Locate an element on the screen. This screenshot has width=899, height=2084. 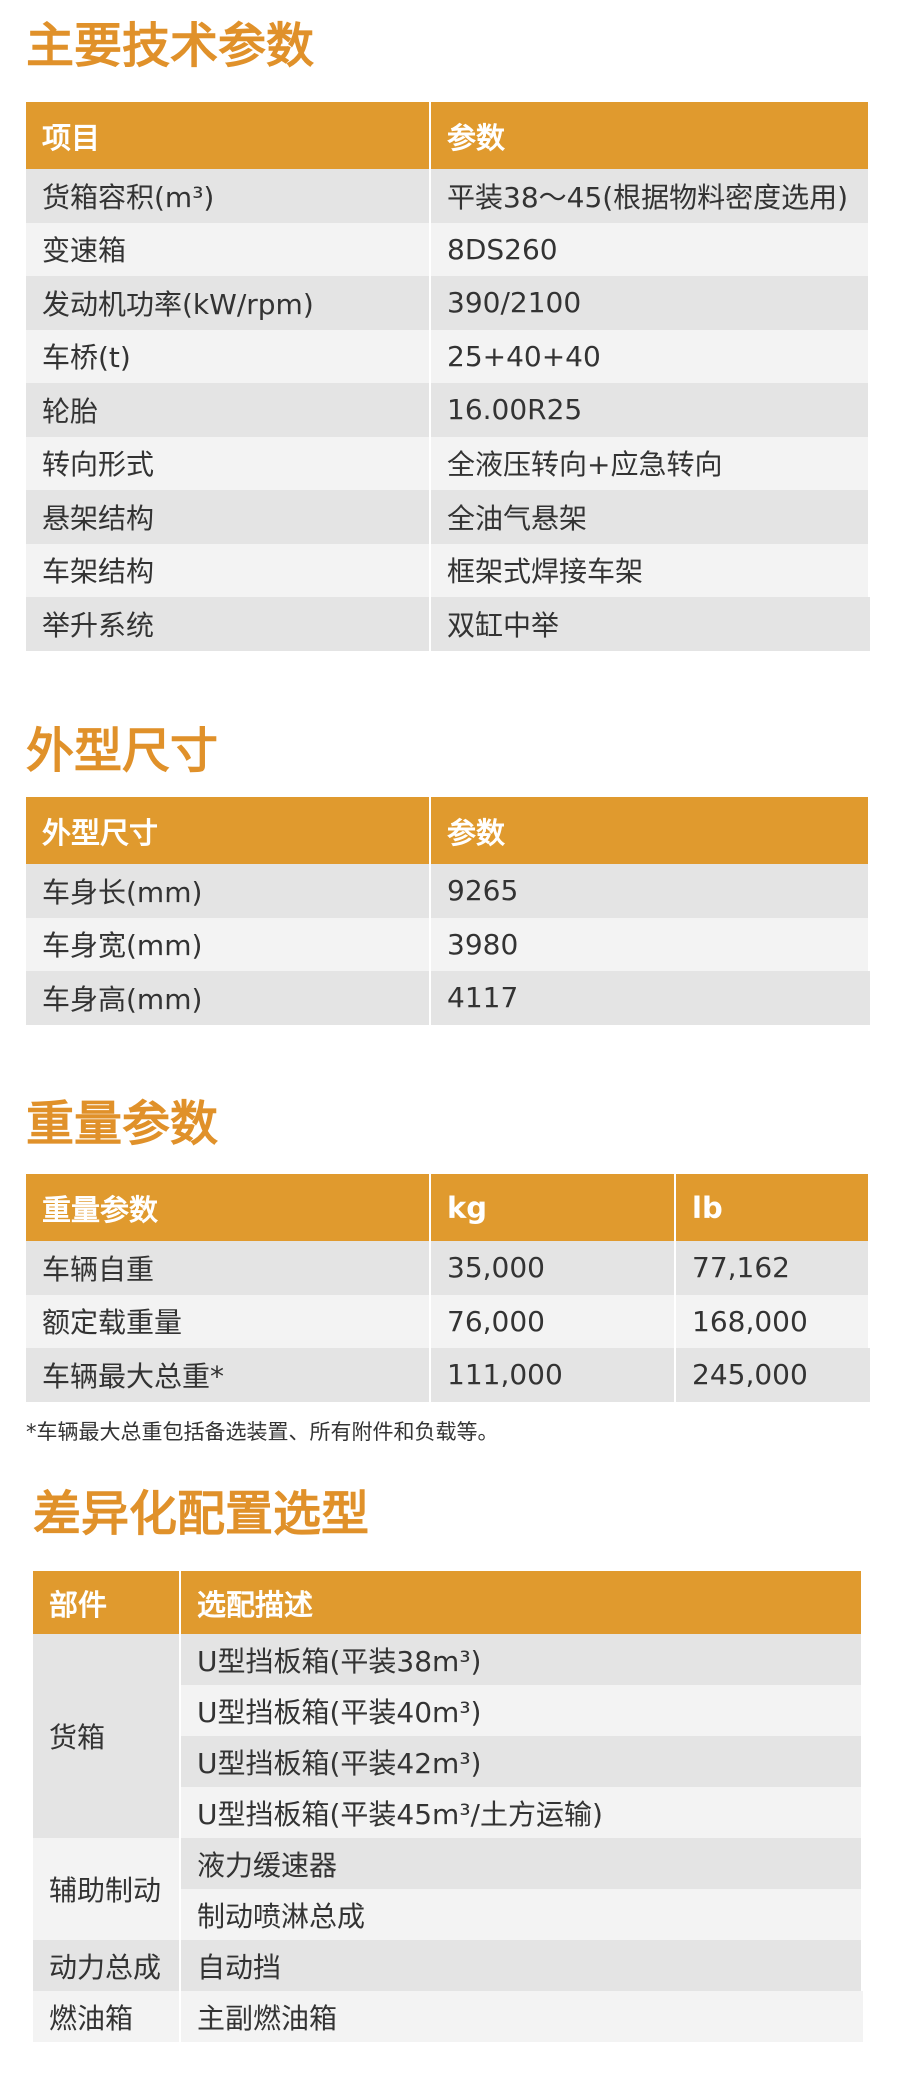
header-cell: lb is located at coordinates (773, 1207).